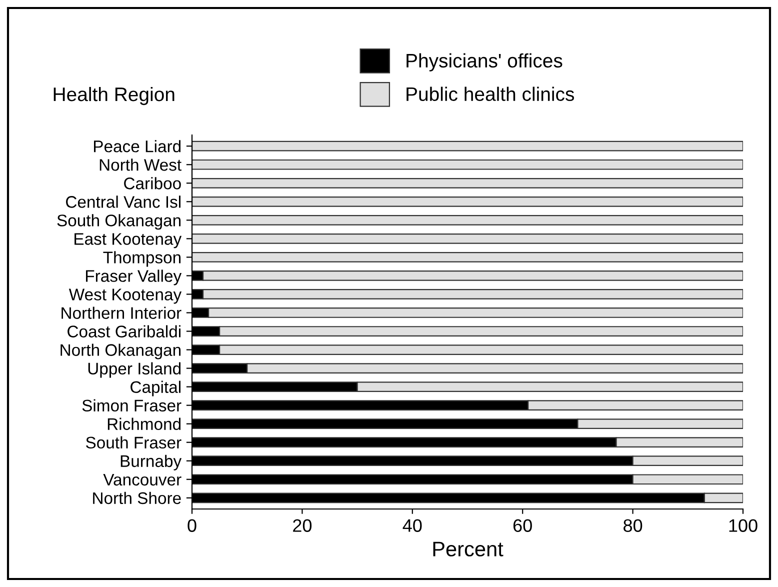 The width and height of the screenshot is (778, 587). Describe the element at coordinates (119, 222) in the screenshot. I see `y-tick-label: South Okanagan` at that location.